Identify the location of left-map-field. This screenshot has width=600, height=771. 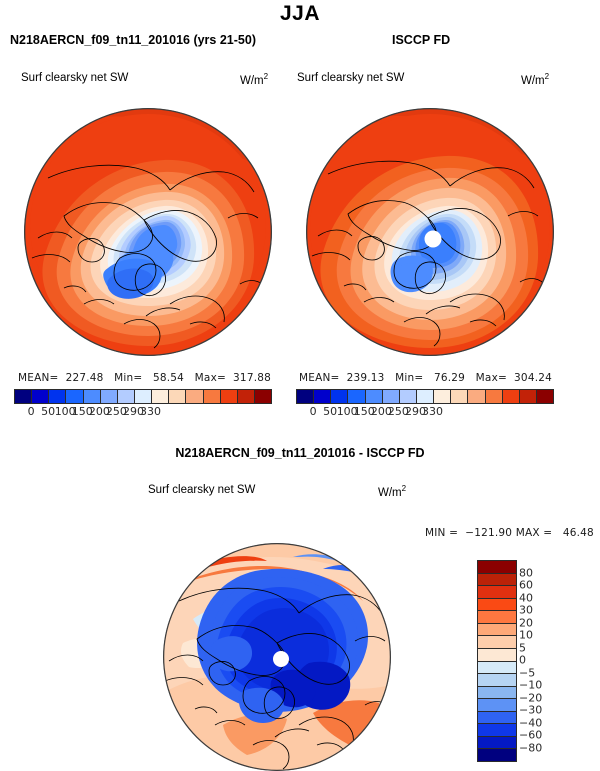
(148, 232).